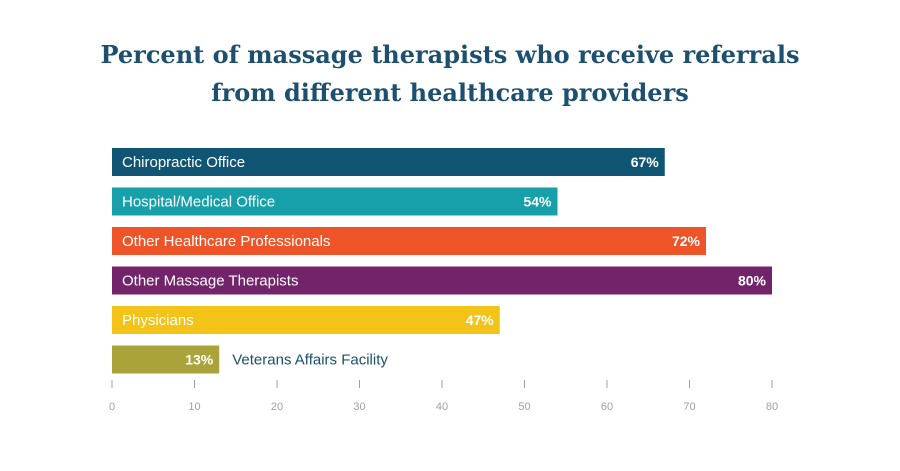  What do you see at coordinates (442, 407) in the screenshot?
I see `x-tick-label-40: 40` at bounding box center [442, 407].